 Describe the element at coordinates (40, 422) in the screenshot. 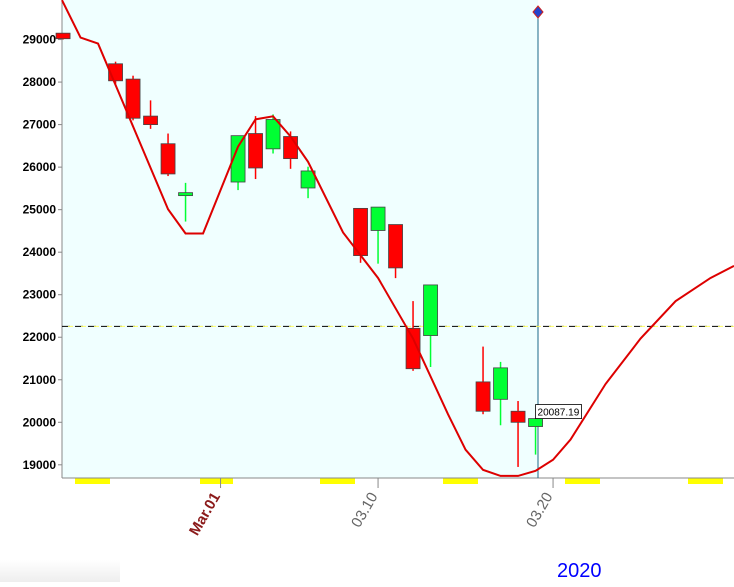

I see `y-tick-label: 20000` at that location.